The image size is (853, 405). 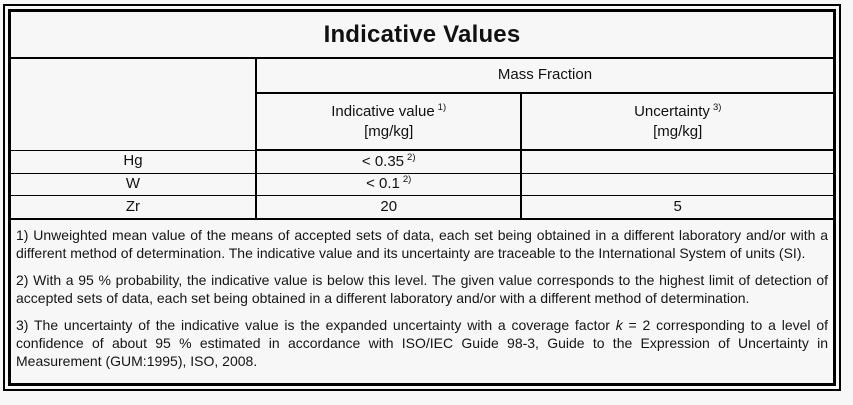 I want to click on footnote-ref-1: 1), so click(x=442, y=107).